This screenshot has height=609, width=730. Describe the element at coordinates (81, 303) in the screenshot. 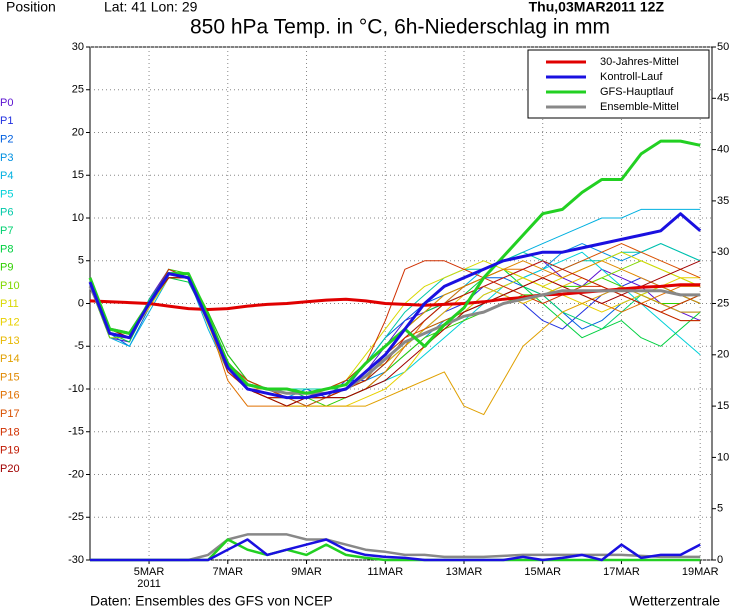

I see `y-tick-label: 0` at that location.